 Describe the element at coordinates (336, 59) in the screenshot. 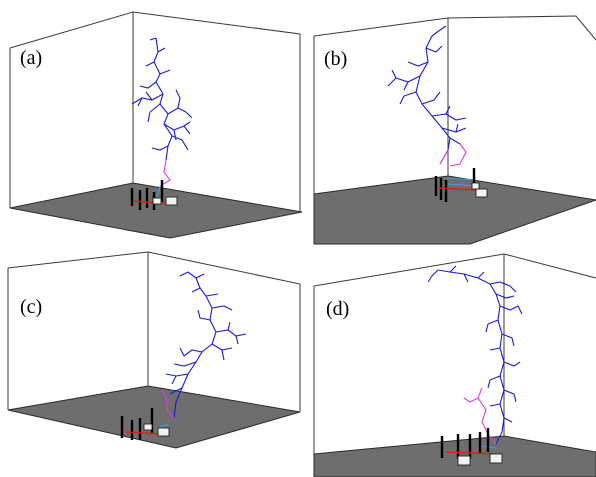

I see `panel-label-b: (b)` at that location.